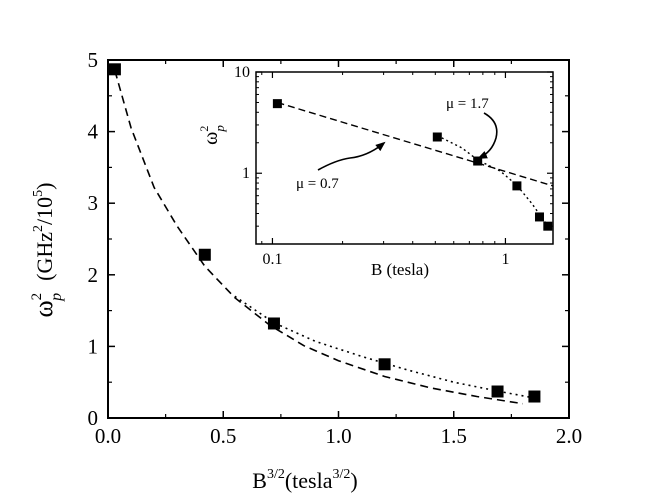 The image size is (654, 500). Describe the element at coordinates (223, 436) in the screenshot. I see `x-tick-label: 0.5` at that location.